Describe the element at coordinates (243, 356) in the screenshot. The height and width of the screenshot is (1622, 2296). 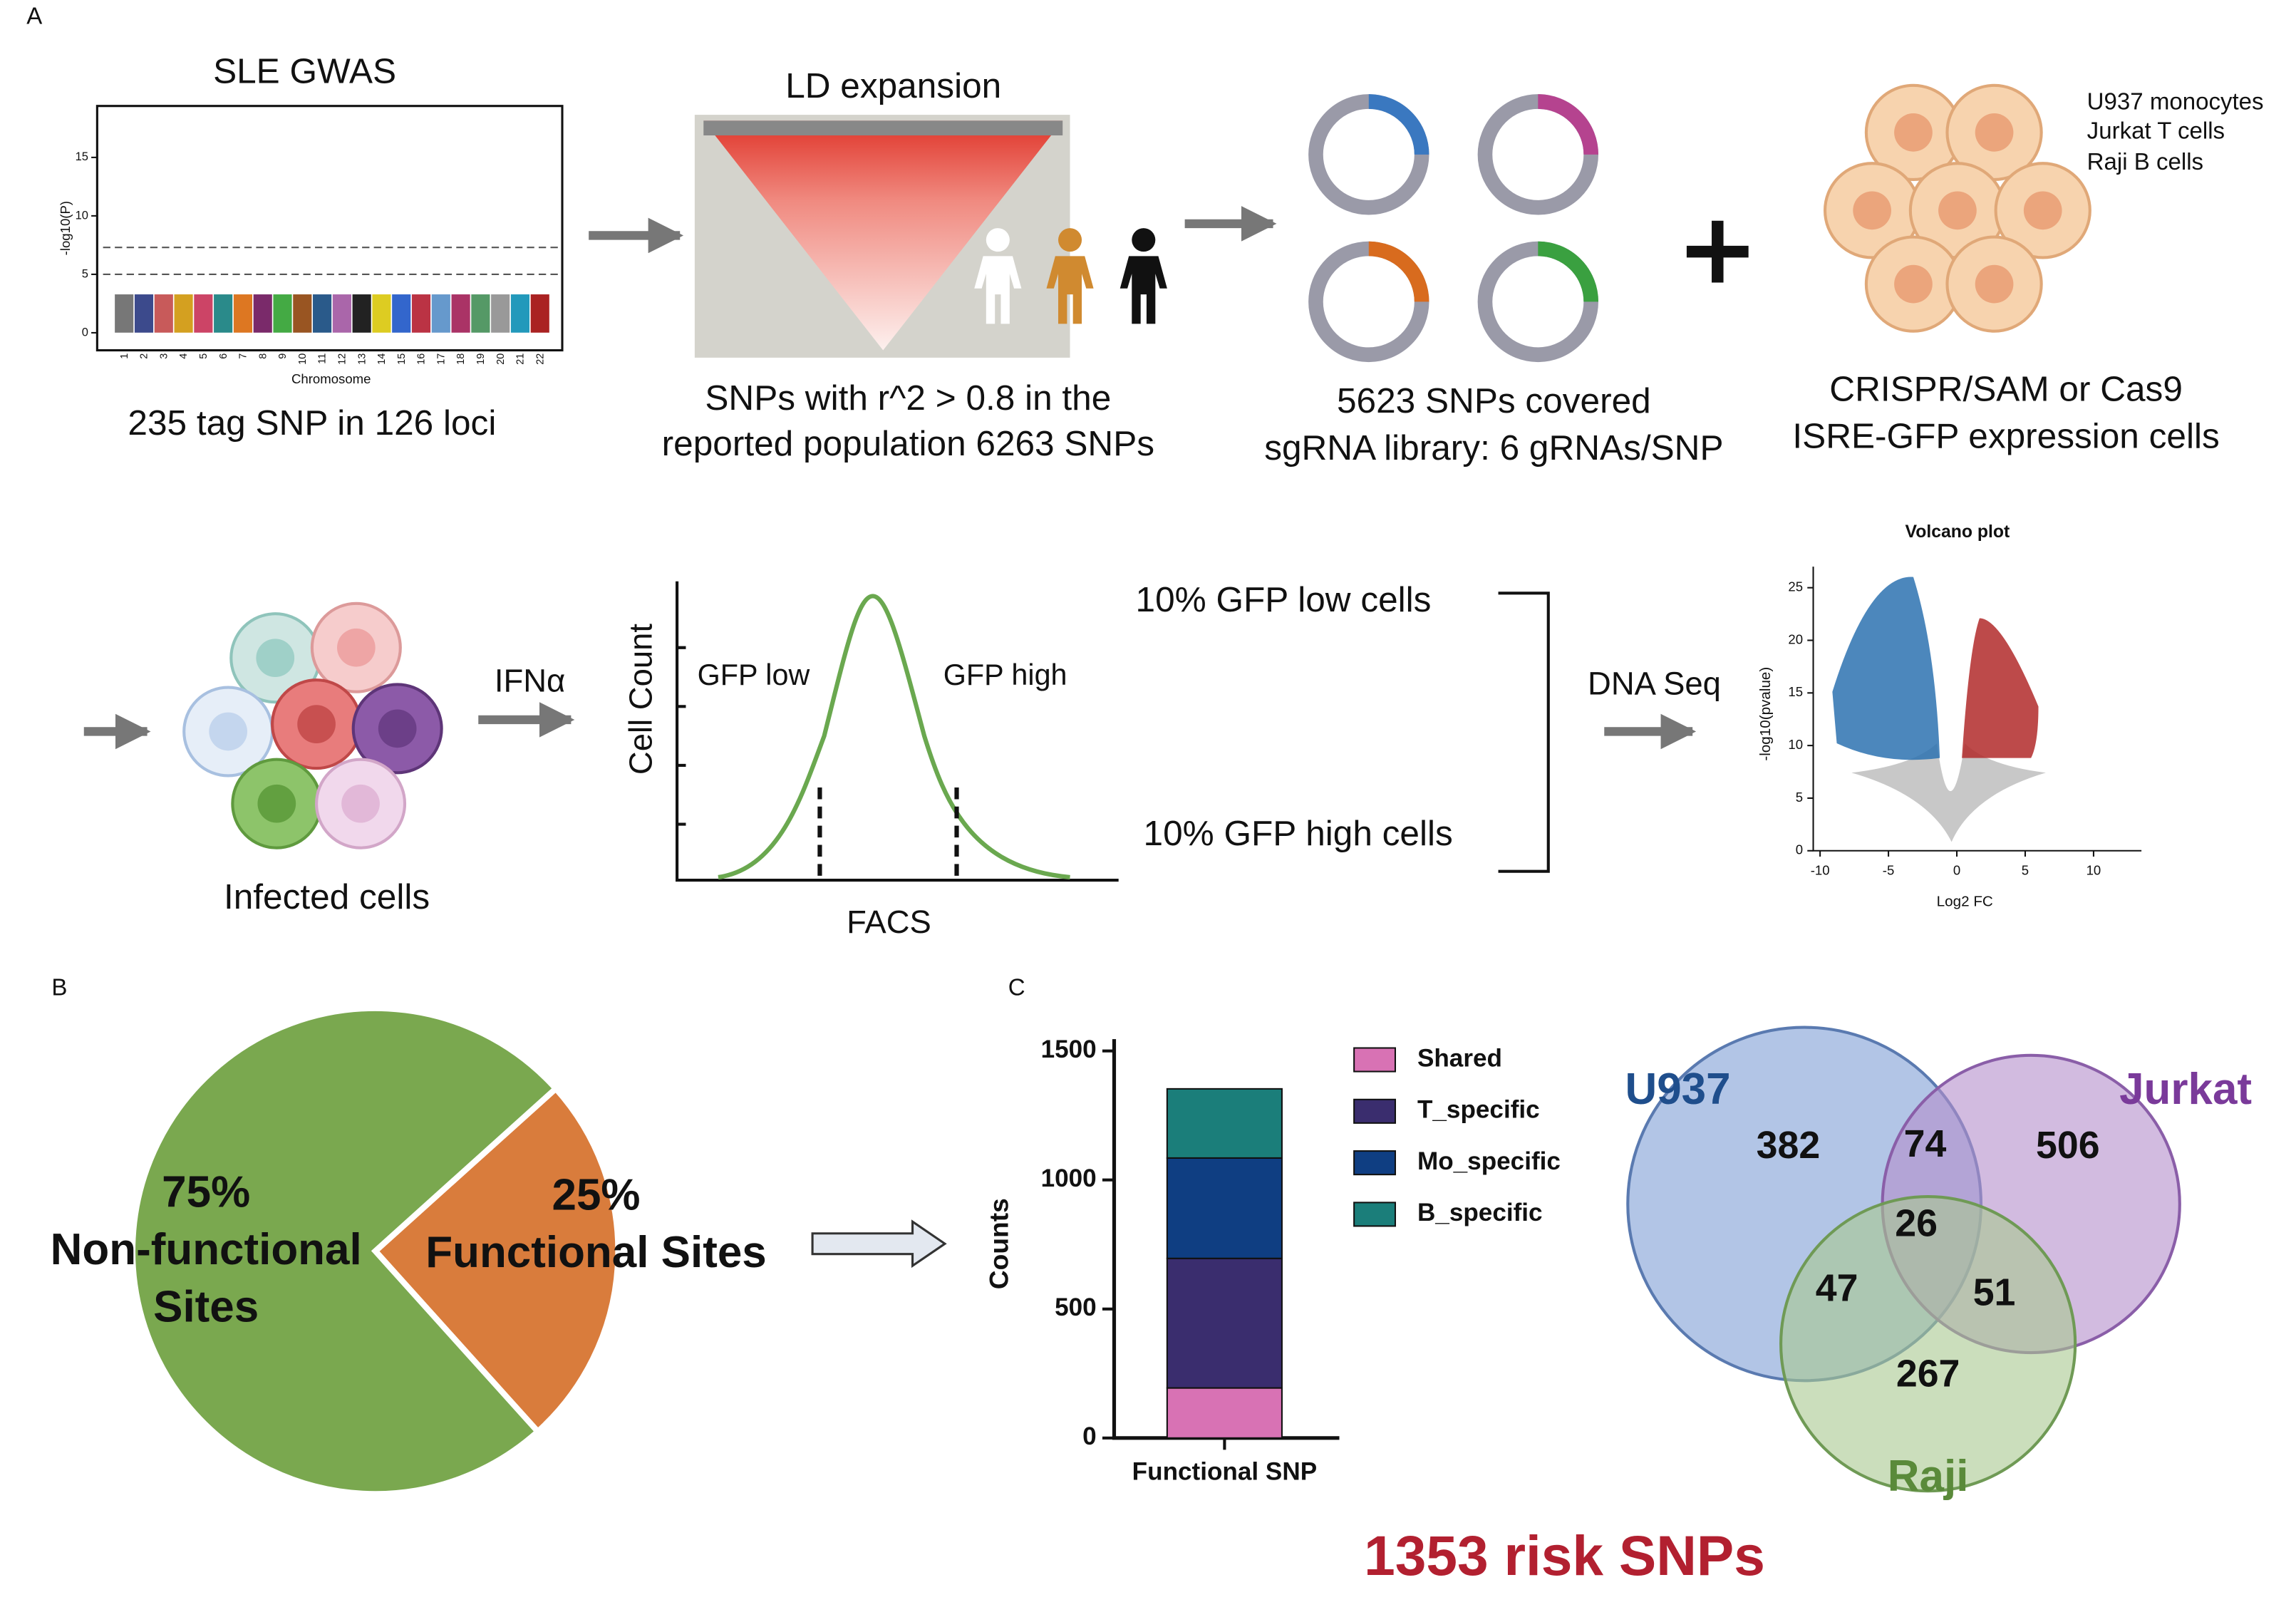
I see `x-tick-label: 7` at that location.